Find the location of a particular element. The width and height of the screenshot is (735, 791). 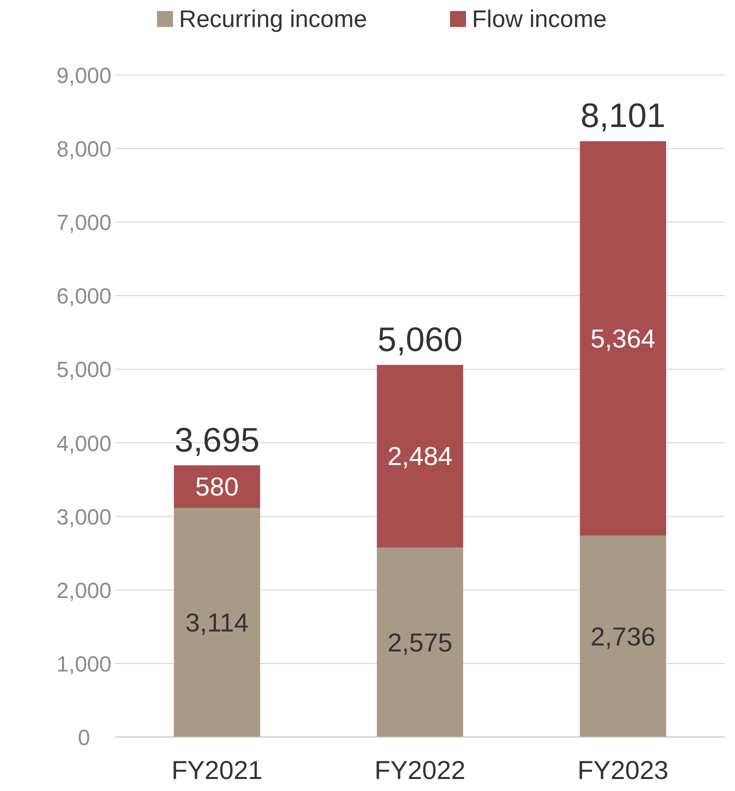

total-label: 3,695 is located at coordinates (217, 440).